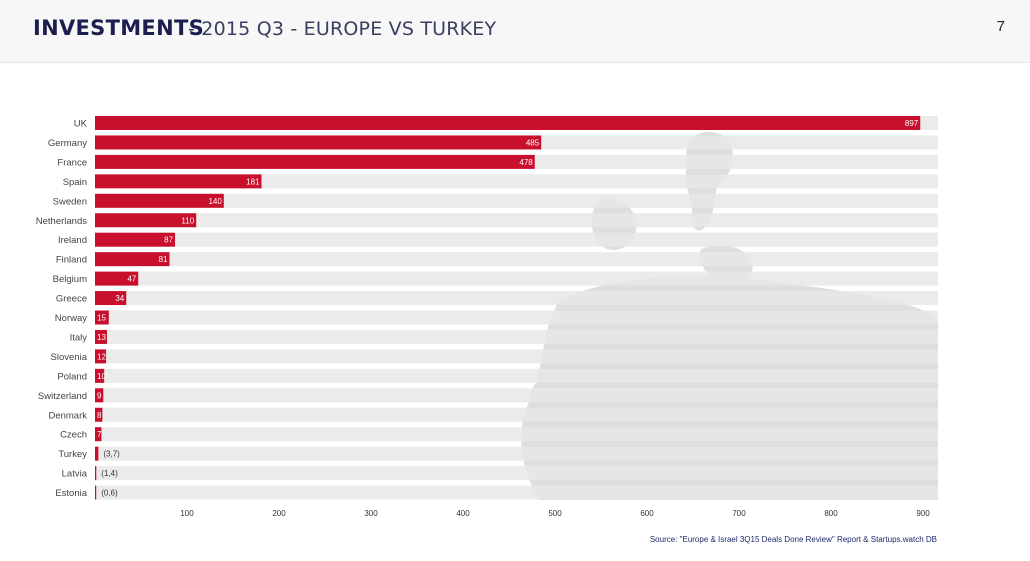  Describe the element at coordinates (146, 220) in the screenshot. I see `bar-netherlands` at that location.